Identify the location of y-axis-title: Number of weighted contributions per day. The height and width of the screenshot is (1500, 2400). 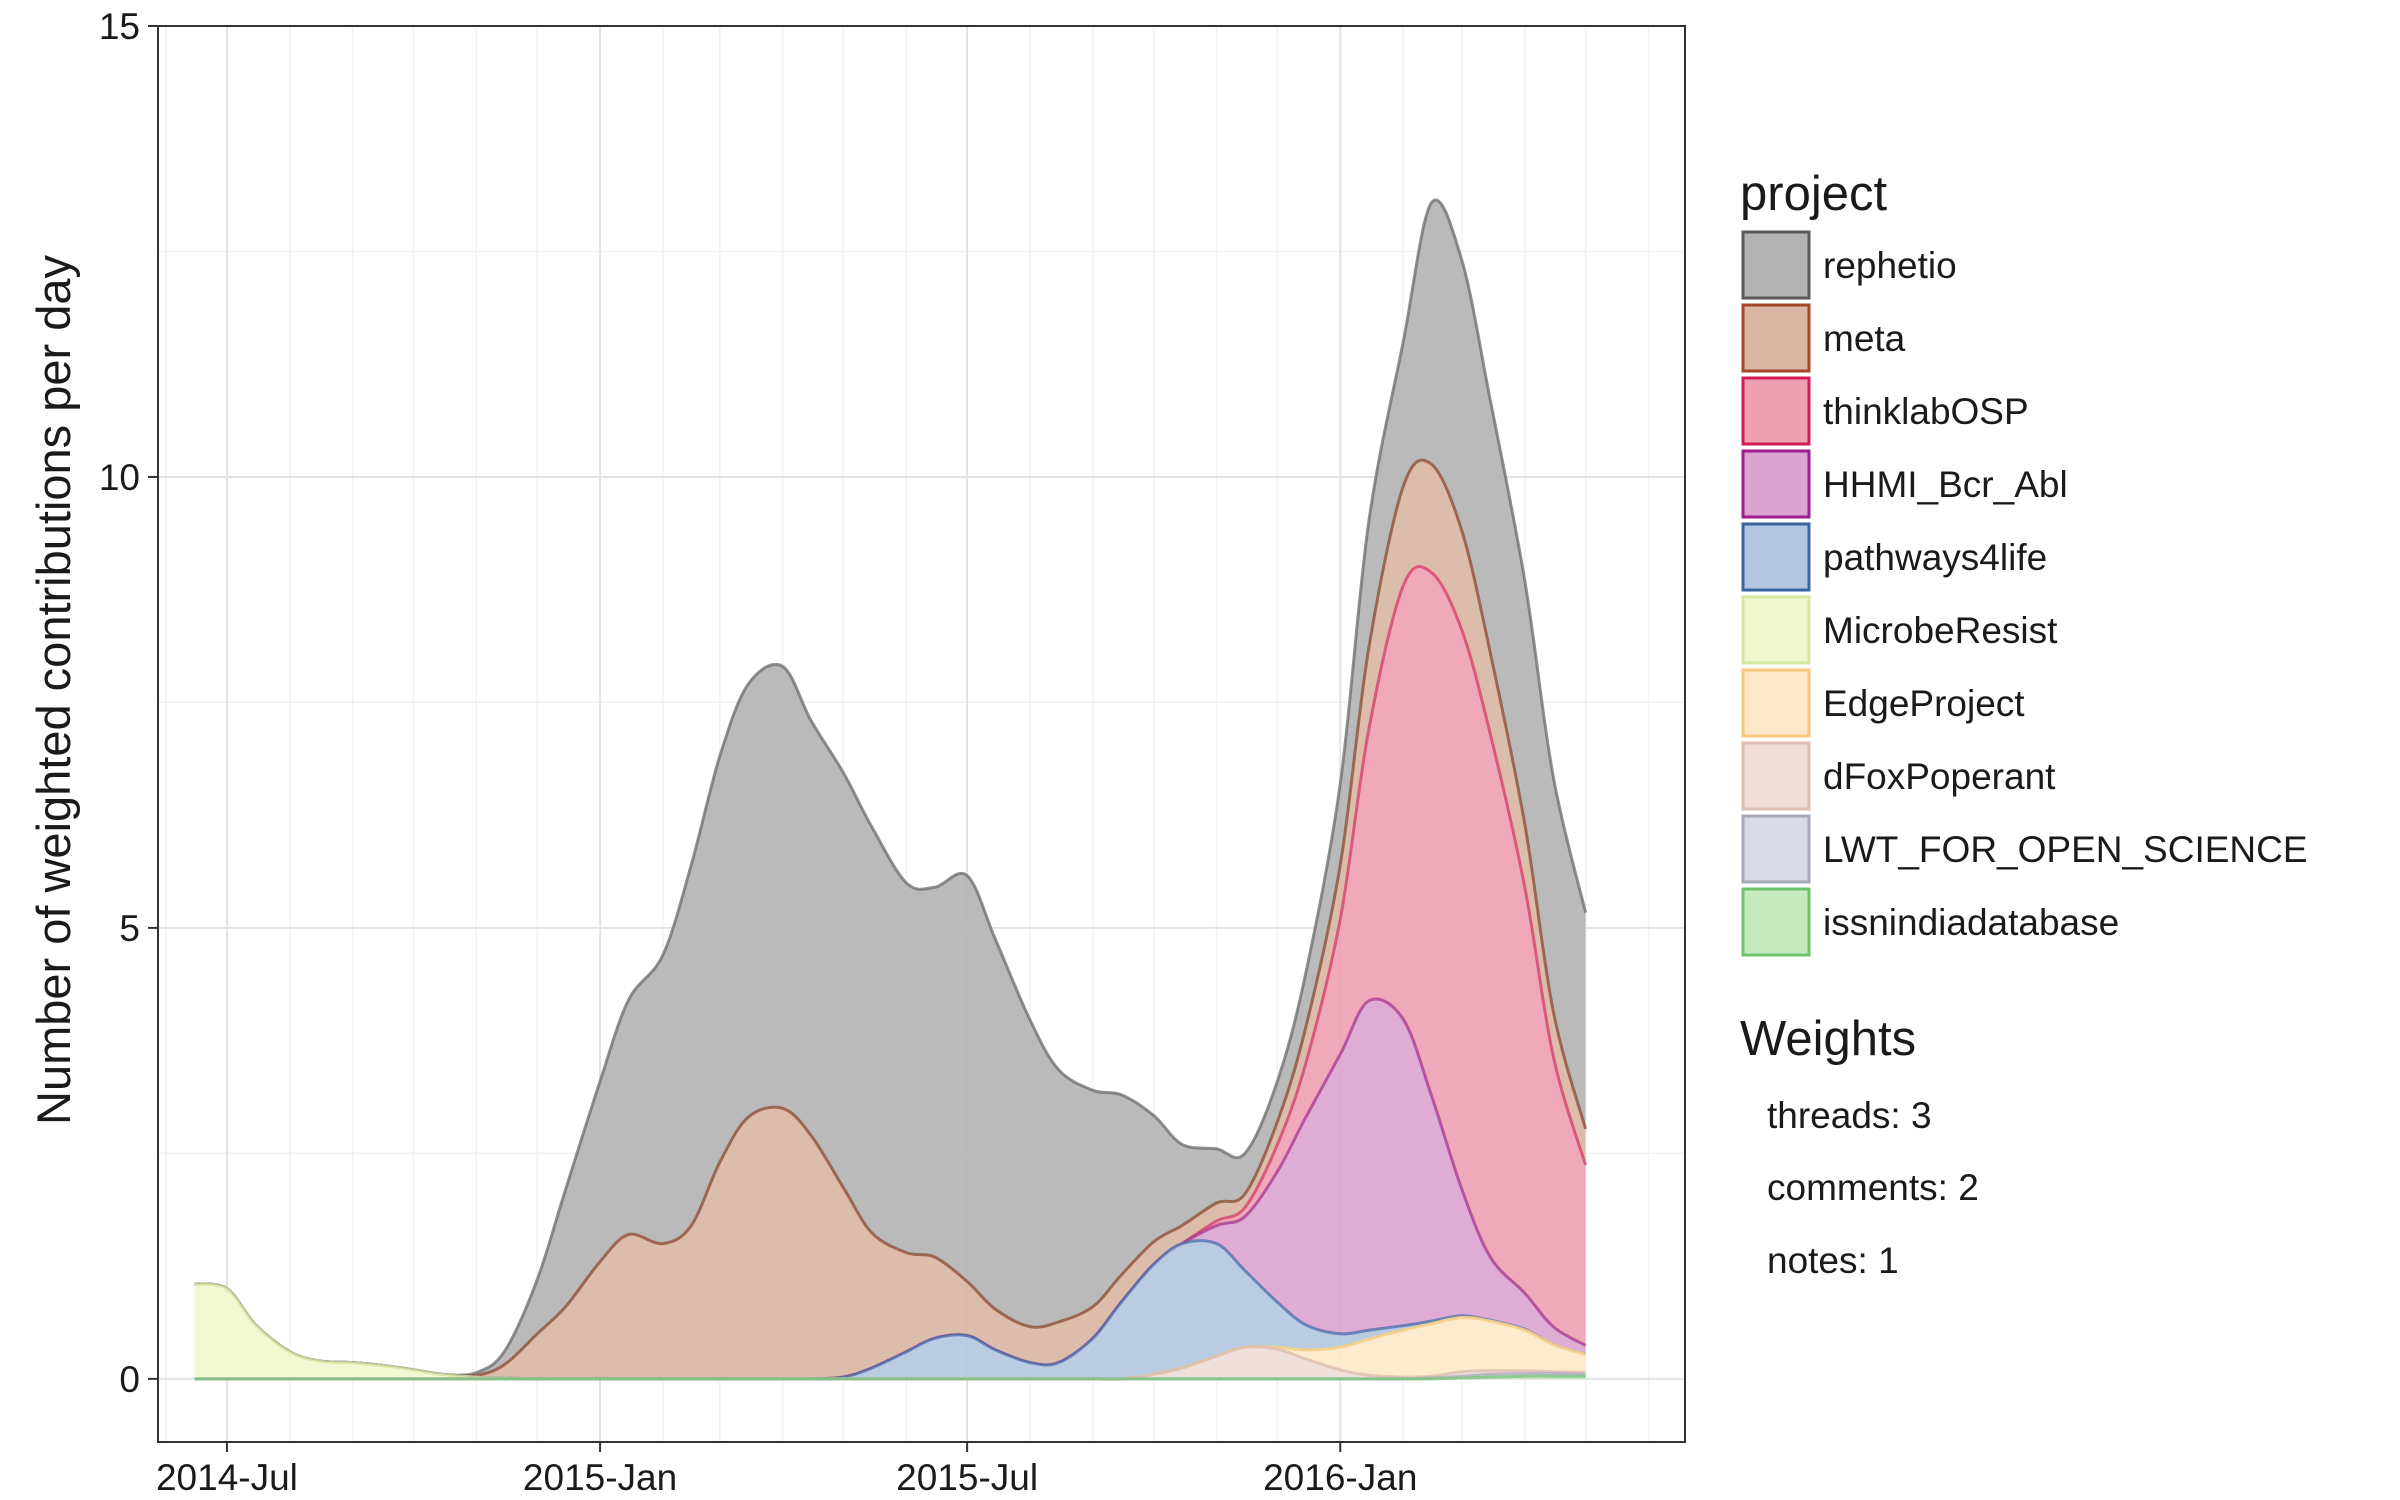
(53, 690).